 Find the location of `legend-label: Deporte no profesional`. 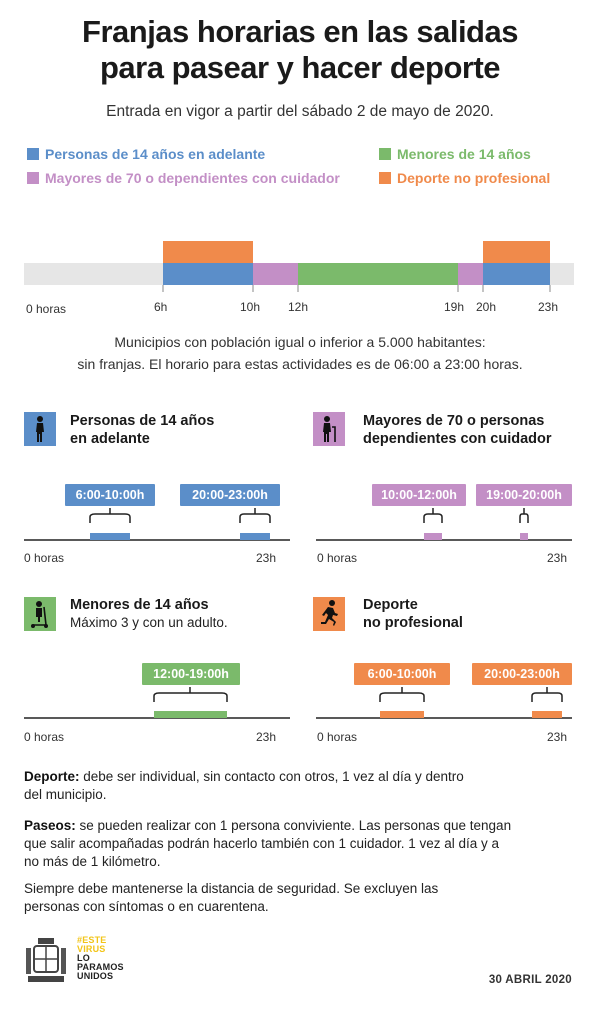

legend-label: Deporte no profesional is located at coordinates (474, 178).